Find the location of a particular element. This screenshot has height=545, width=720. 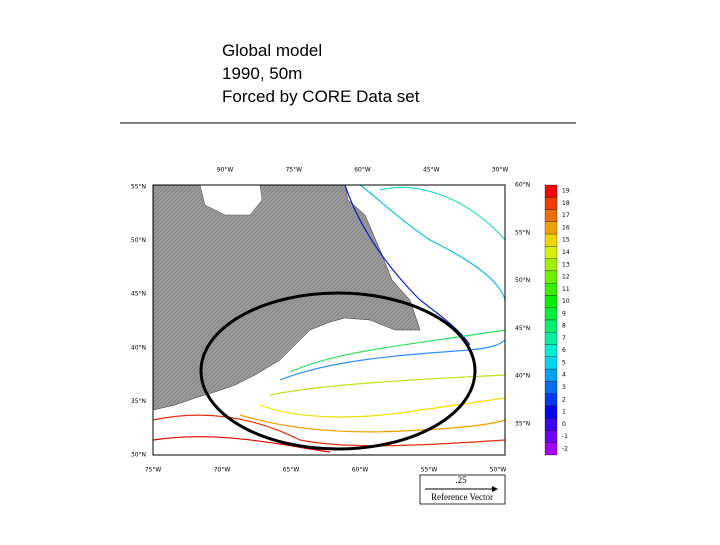

bottom-label: 75°W is located at coordinates (153, 470).